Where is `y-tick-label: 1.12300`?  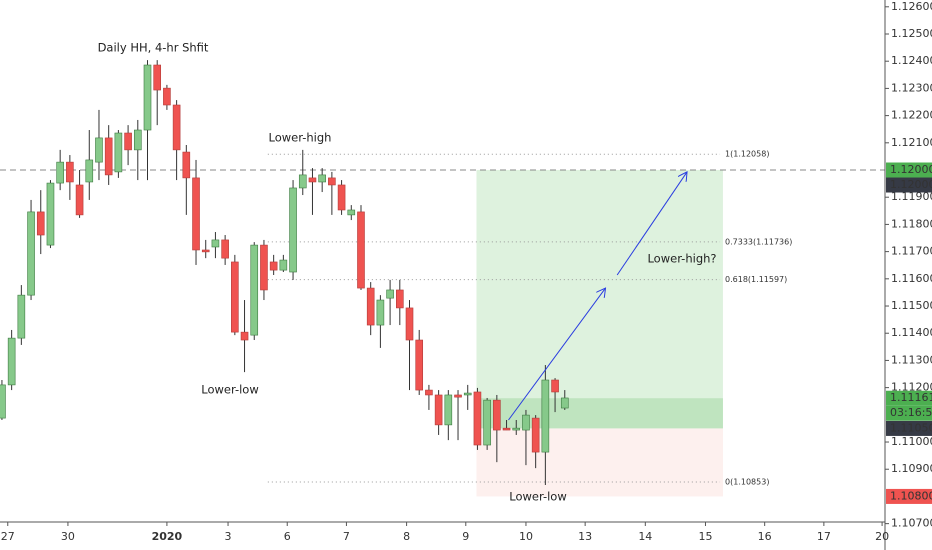
y-tick-label: 1.12300 is located at coordinates (911, 87).